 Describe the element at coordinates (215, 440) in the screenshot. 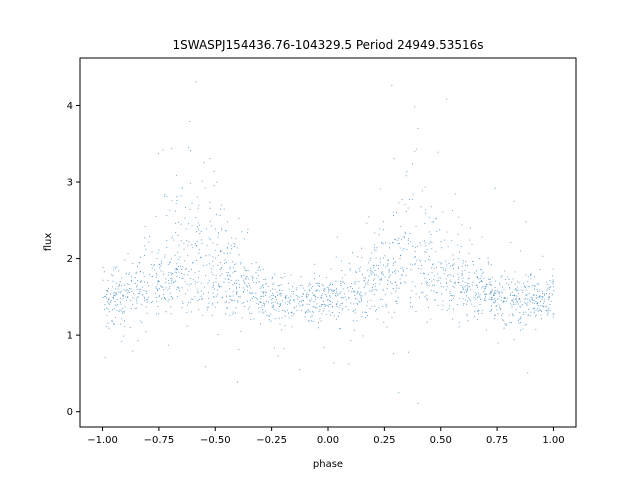

I see `x-tick-label: −0.50` at that location.